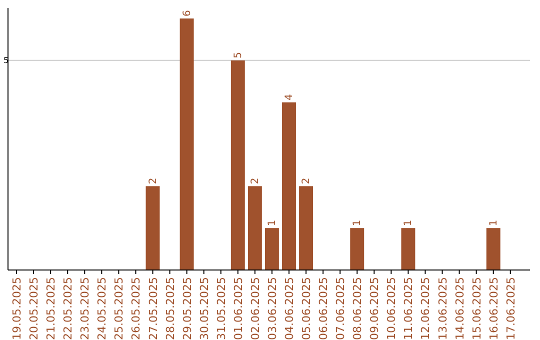 This screenshot has height=340, width=540. I want to click on x-tick-label: 16.06.2025, so click(493, 308).